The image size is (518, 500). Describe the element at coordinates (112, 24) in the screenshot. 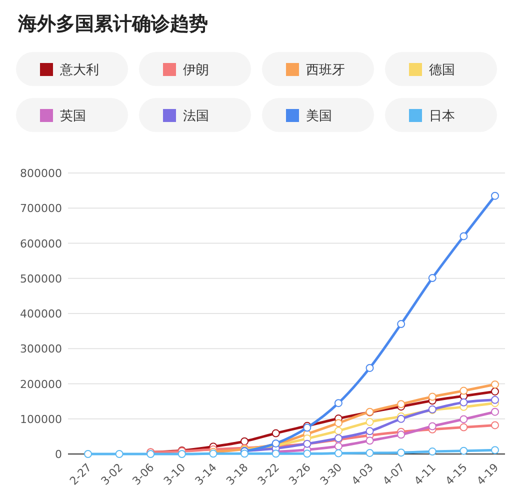

I see `chart-title: 海外多国累计确诊趋势` at that location.